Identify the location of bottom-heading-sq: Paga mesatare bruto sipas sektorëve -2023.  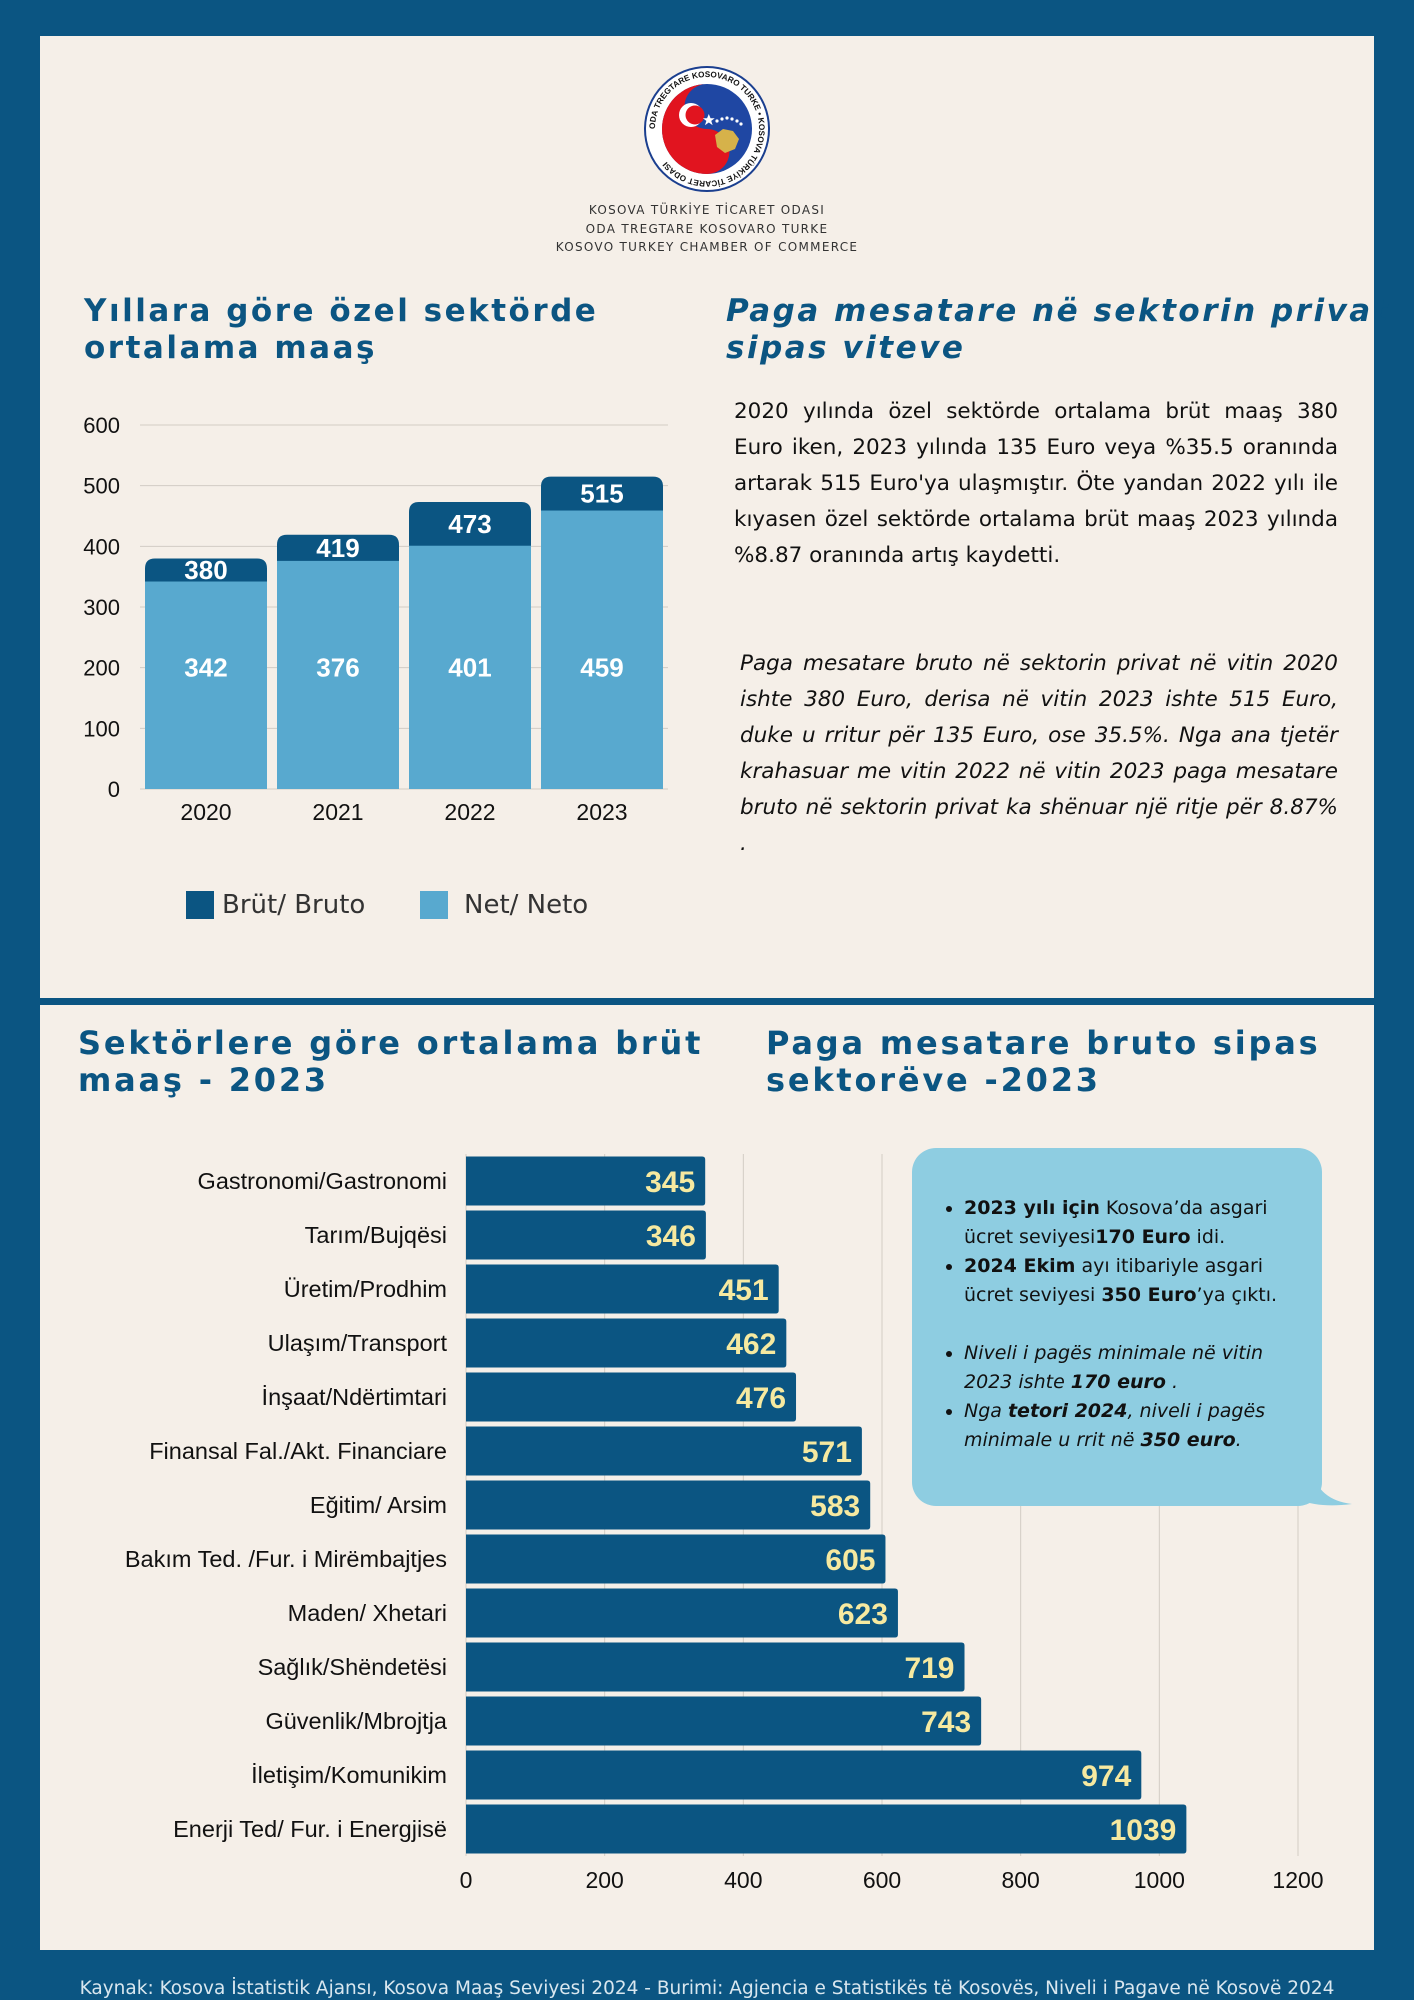
(1043, 1061).